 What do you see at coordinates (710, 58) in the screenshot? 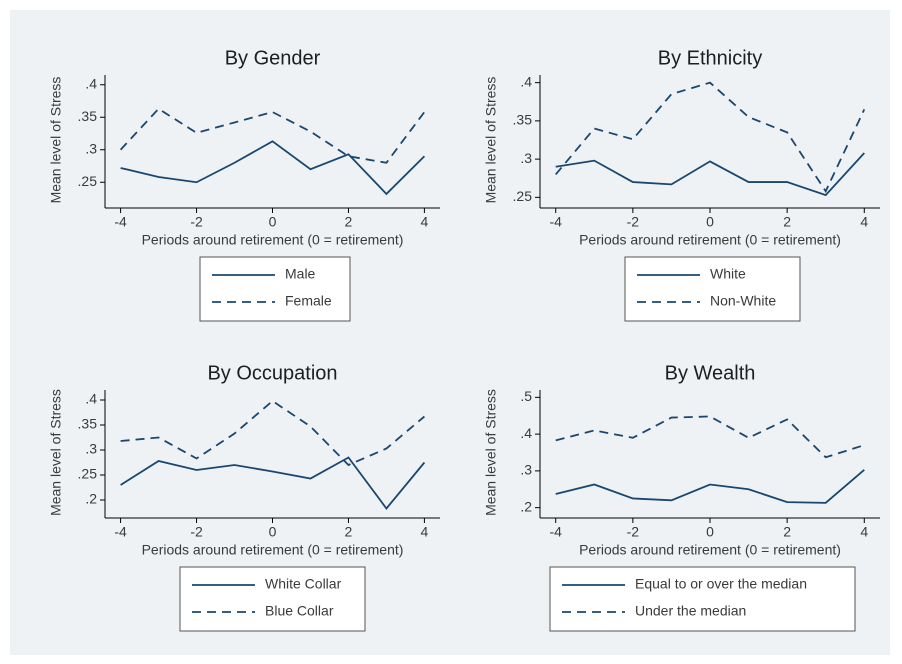
I see `chart-title: By Ethnicity` at bounding box center [710, 58].